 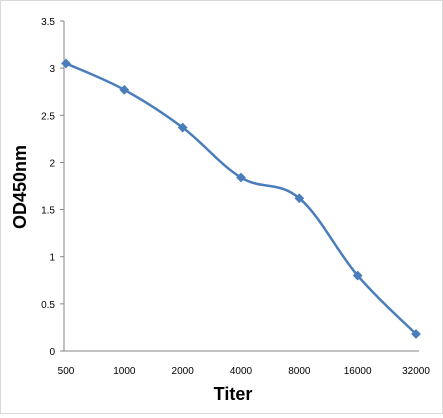 What do you see at coordinates (48, 22) in the screenshot?
I see `y-tick-label: 3.5` at bounding box center [48, 22].